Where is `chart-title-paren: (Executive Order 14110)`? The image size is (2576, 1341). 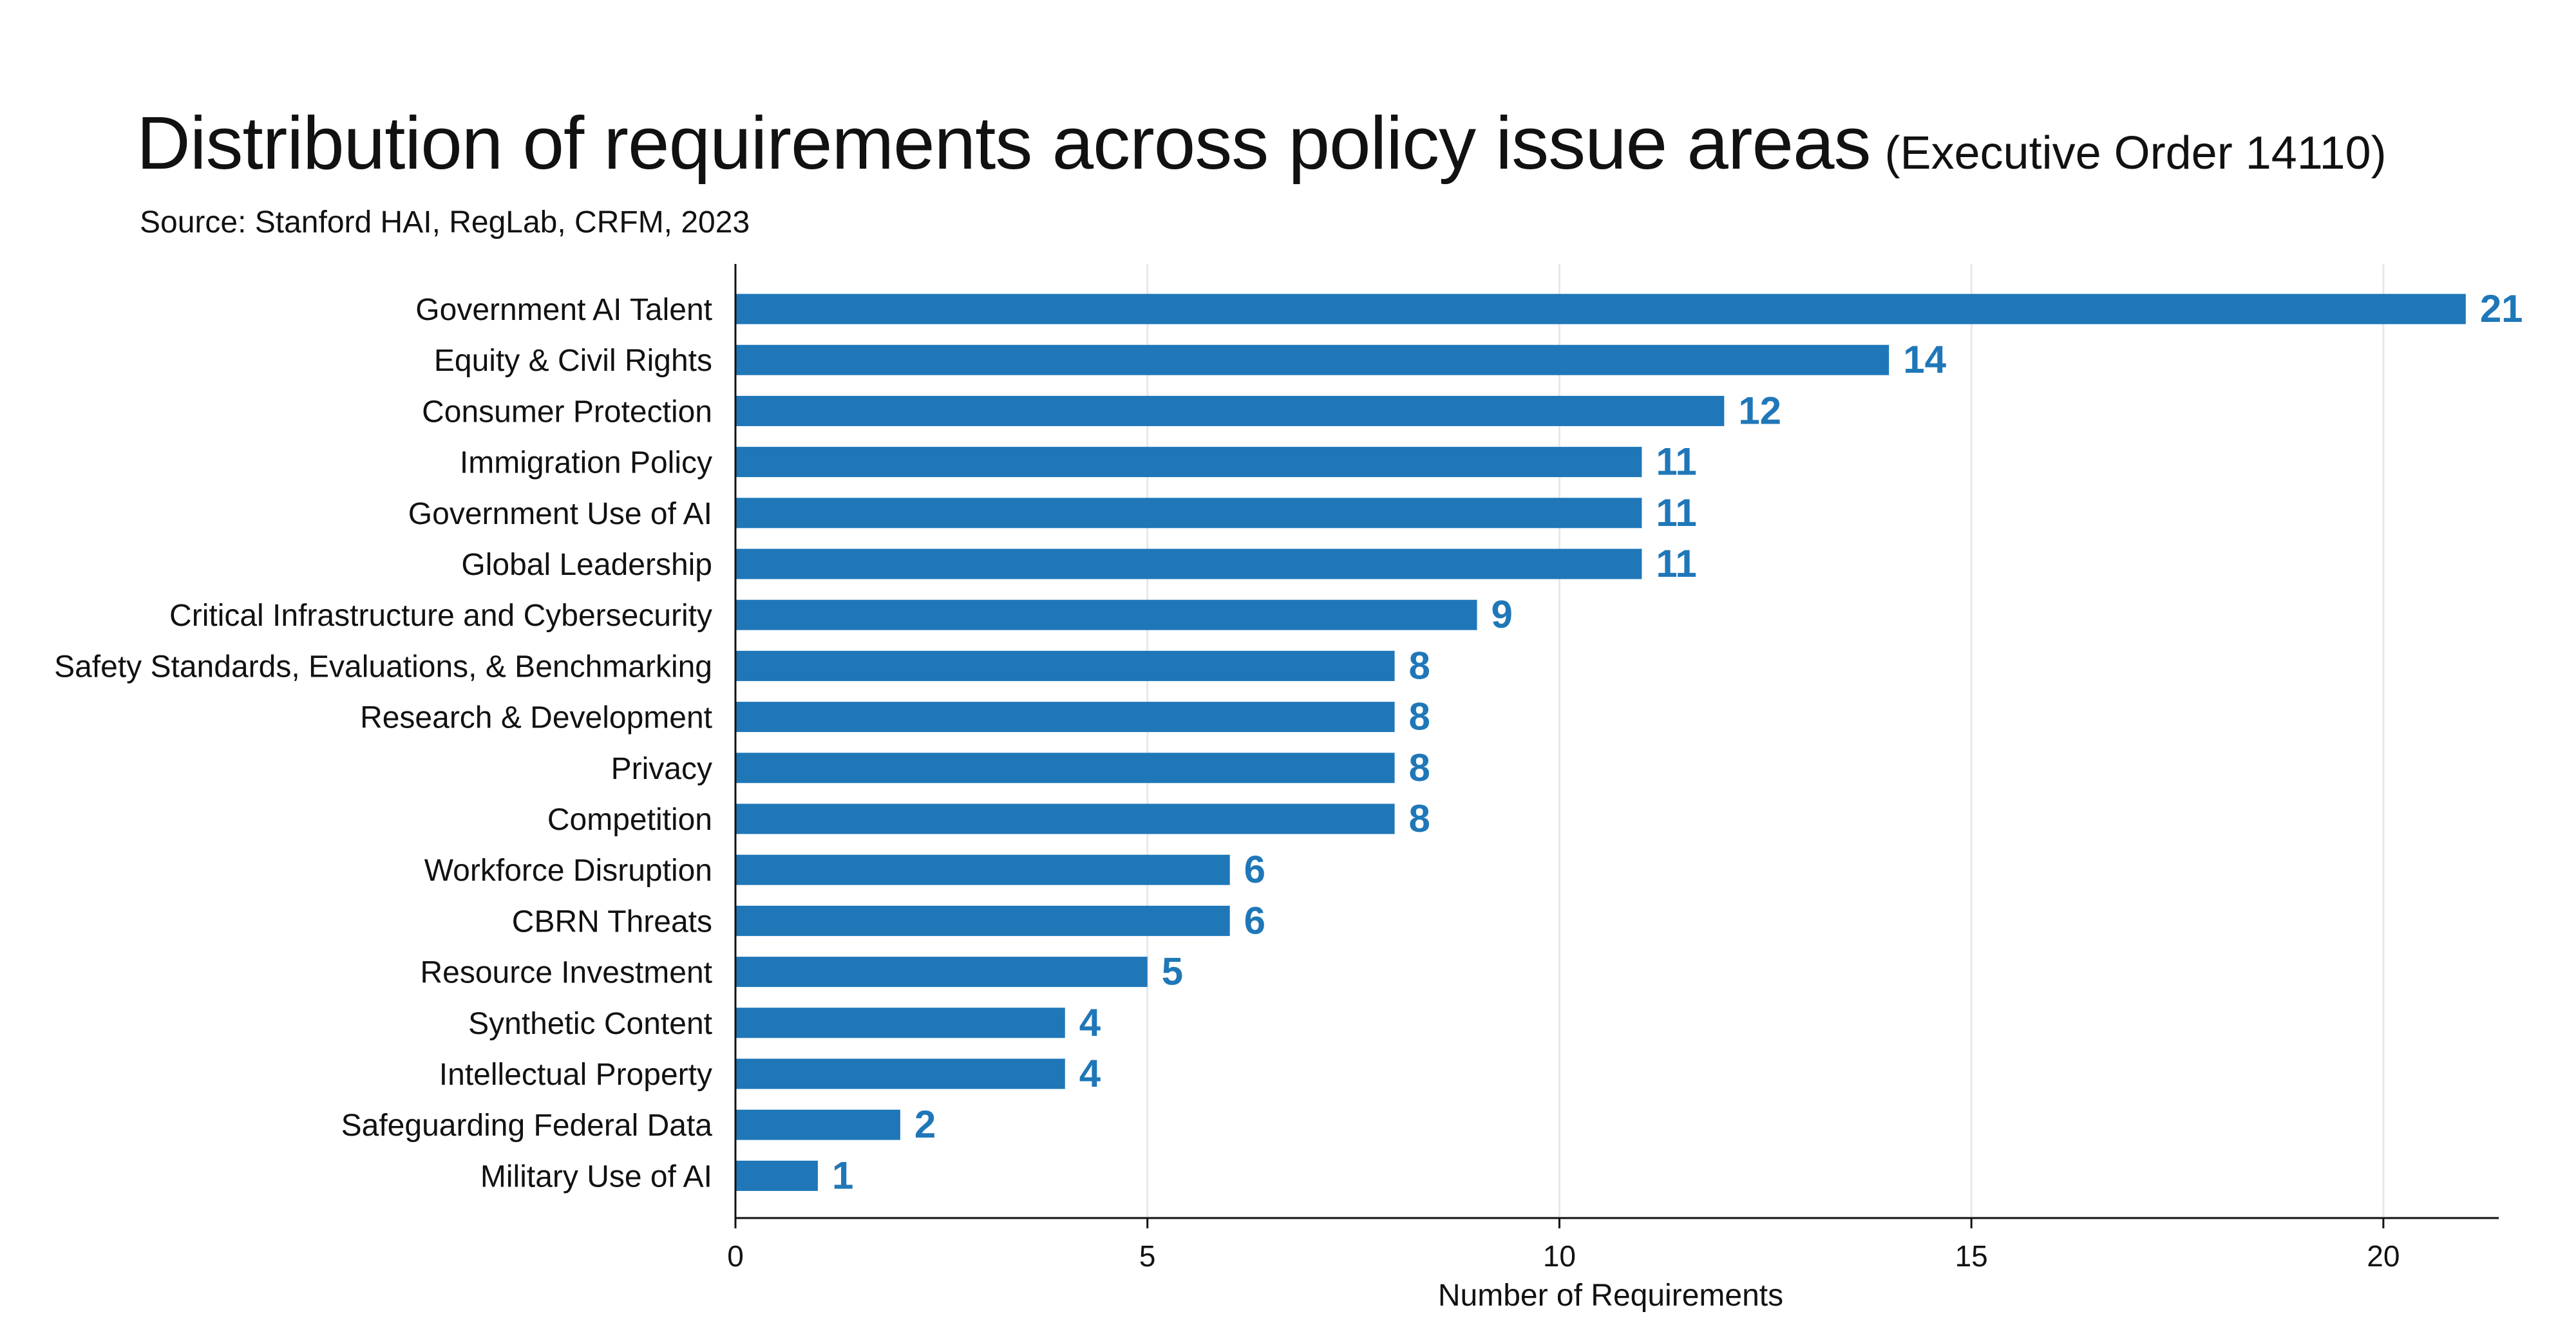
chart-title-paren: (Executive Order 14110) is located at coordinates (2136, 153).